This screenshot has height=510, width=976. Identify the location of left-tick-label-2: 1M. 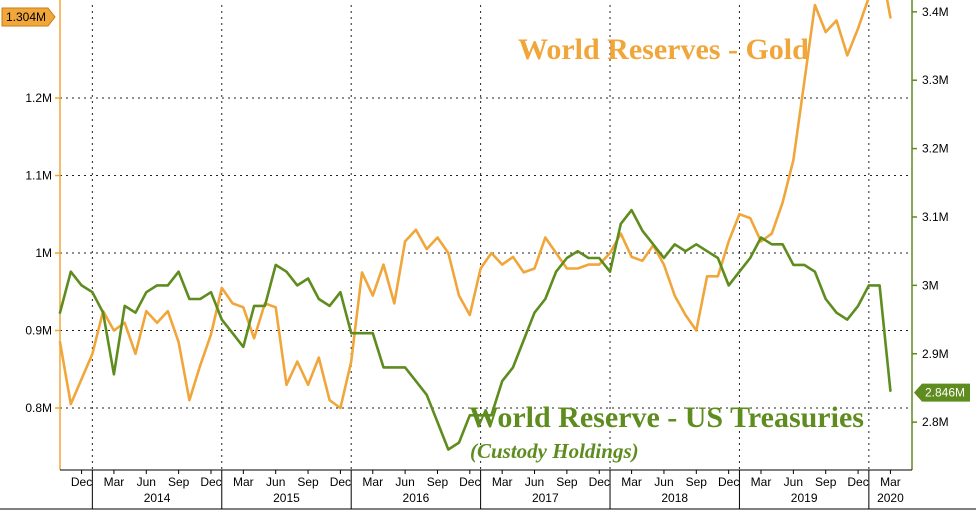
(43, 253).